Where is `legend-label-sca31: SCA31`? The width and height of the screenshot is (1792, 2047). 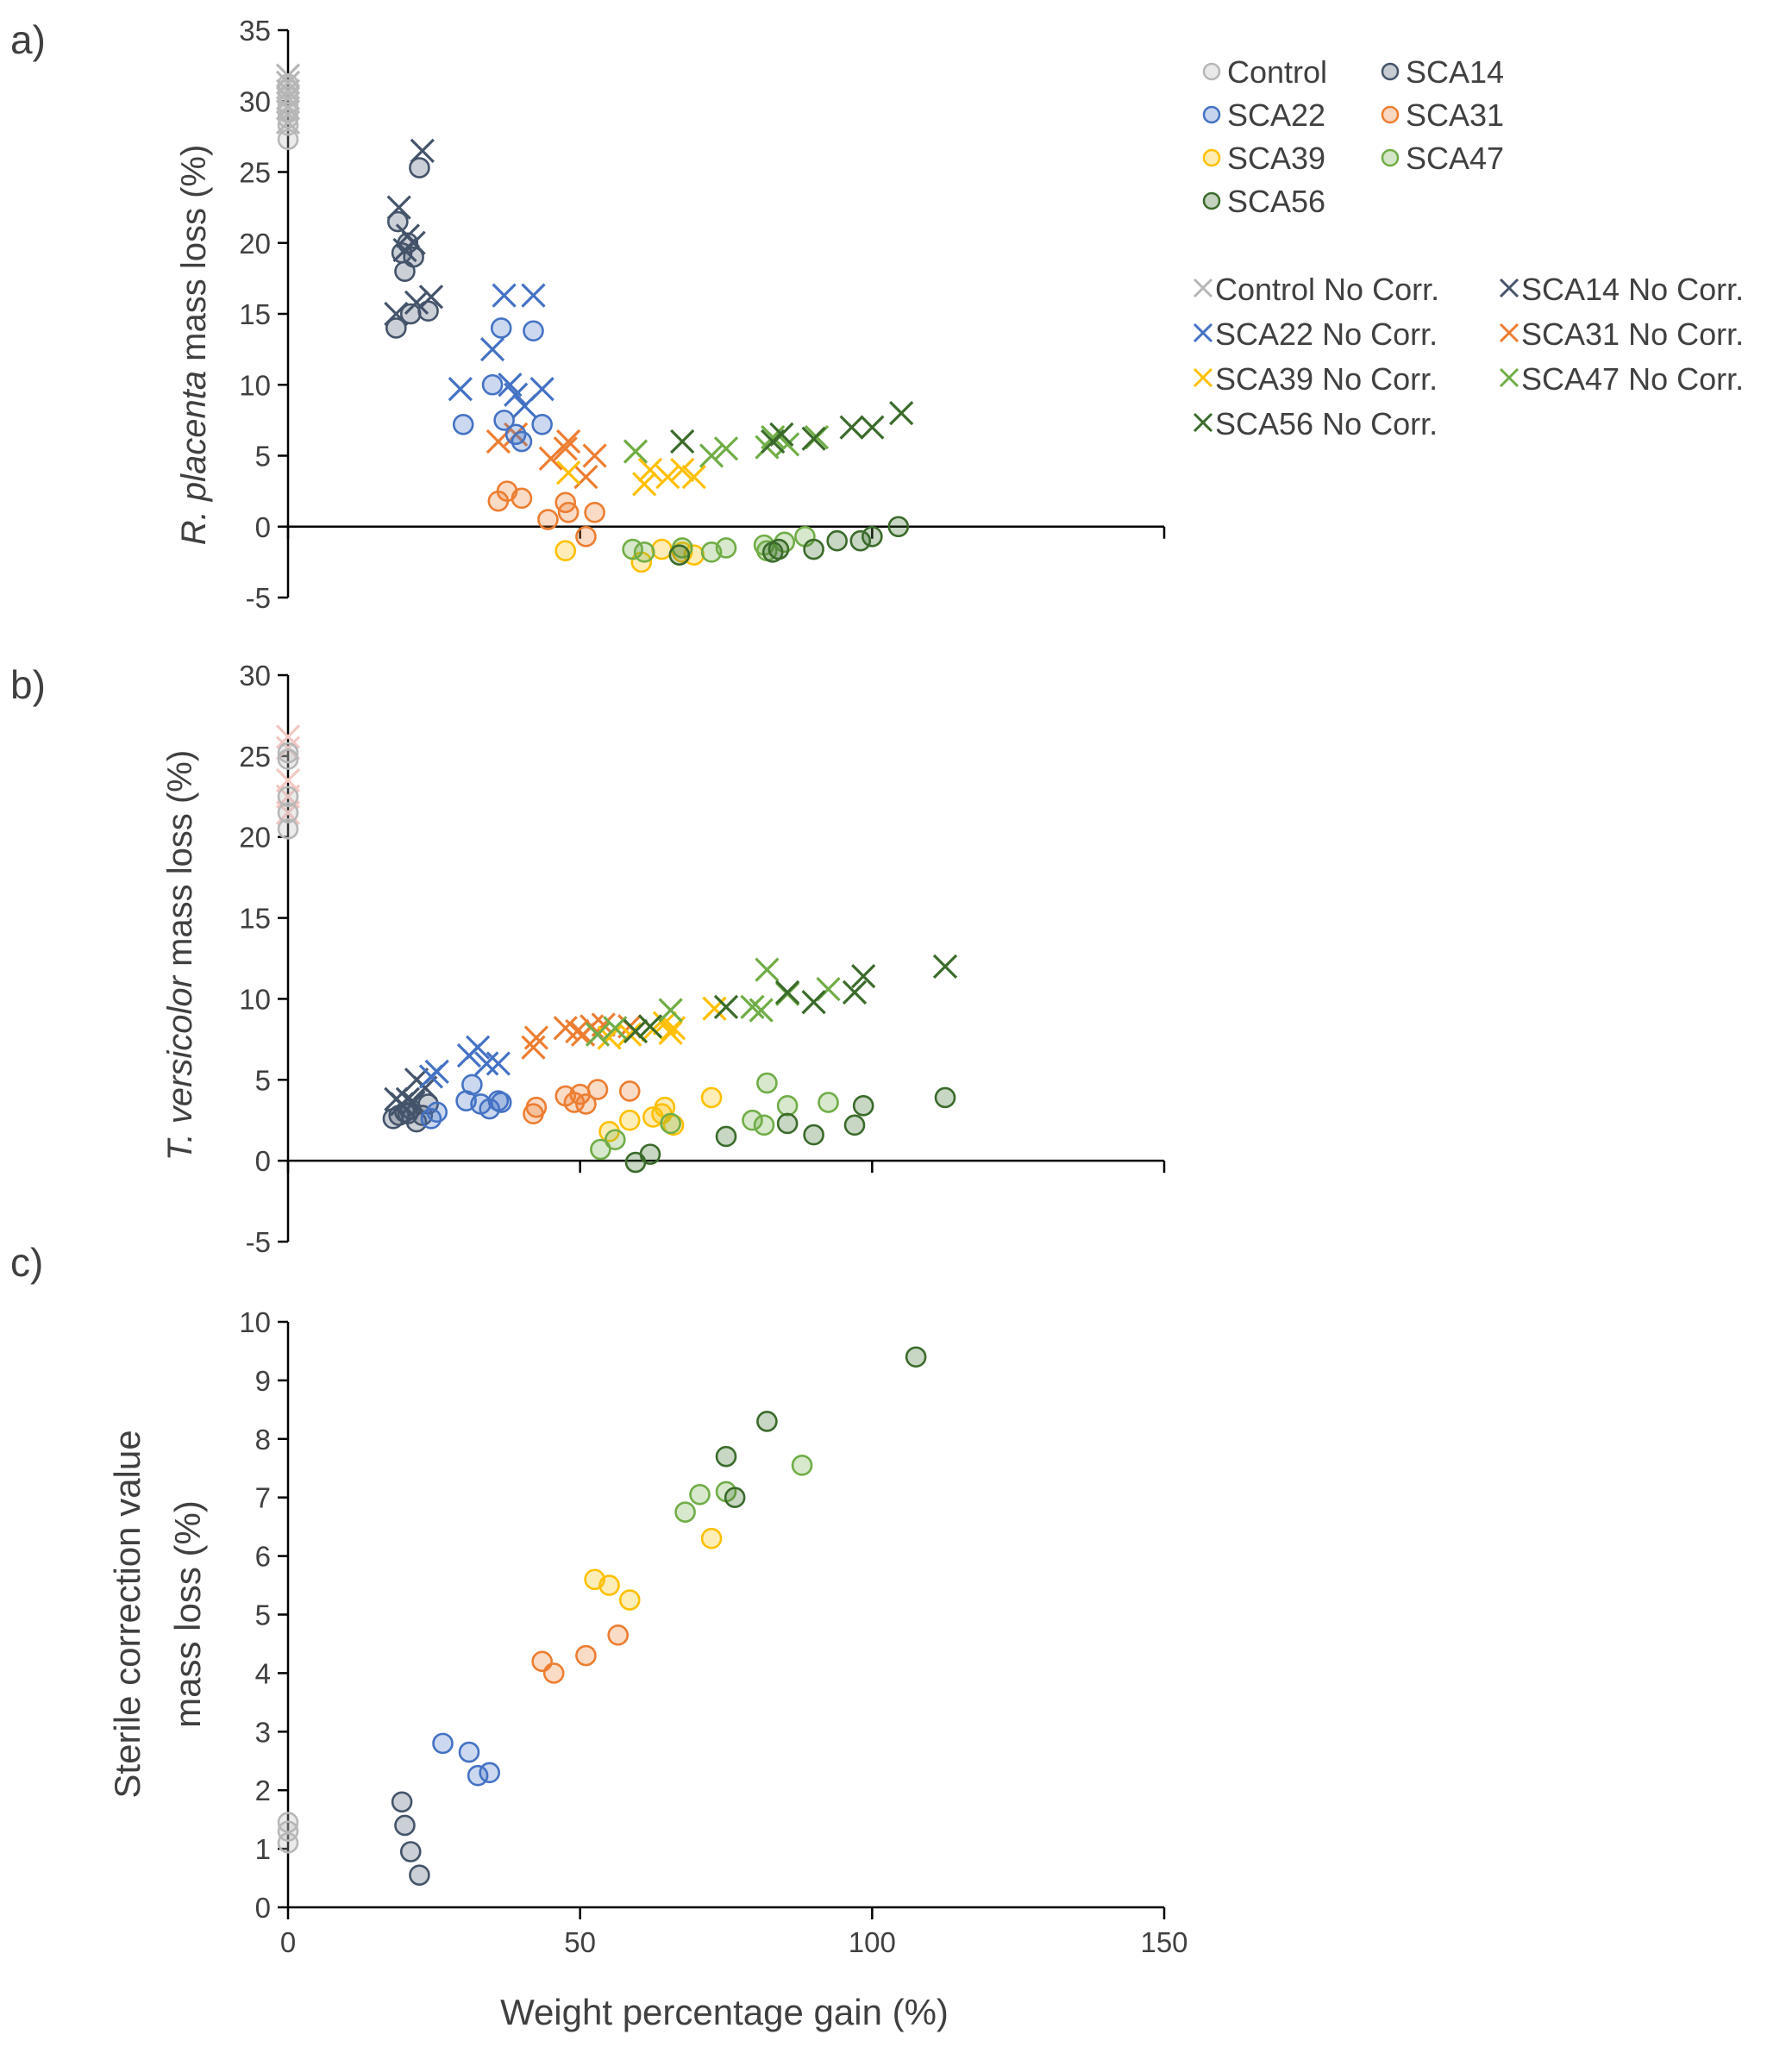 legend-label-sca31: SCA31 is located at coordinates (1455, 115).